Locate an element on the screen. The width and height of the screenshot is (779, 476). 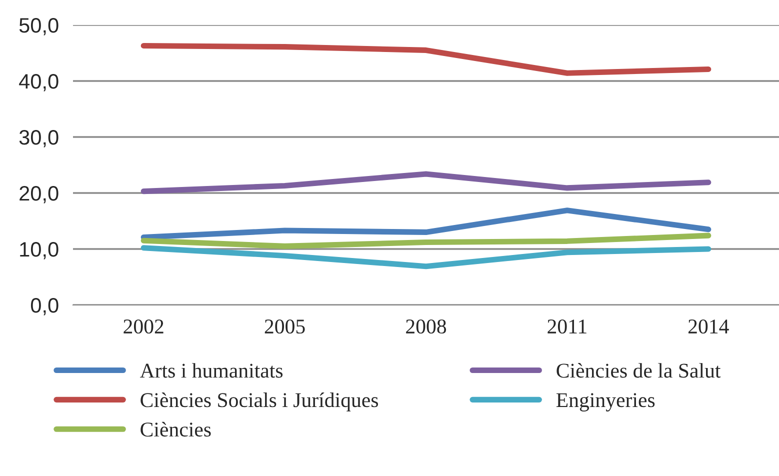
legend-label: Arts i humanitats is located at coordinates (211, 370).